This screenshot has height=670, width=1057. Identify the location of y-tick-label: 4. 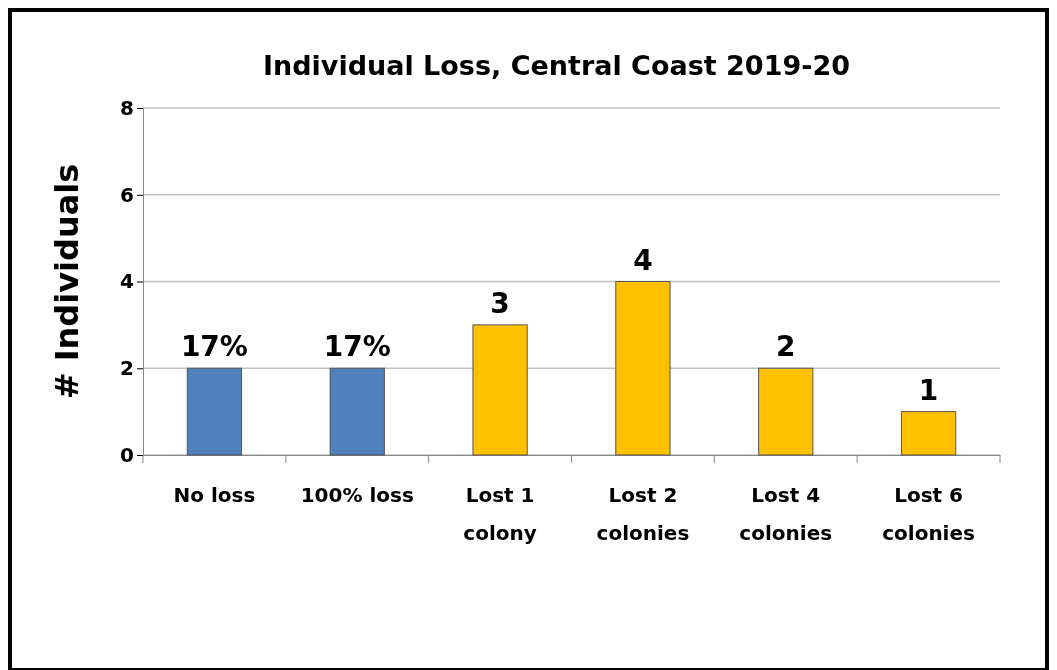
(127, 281).